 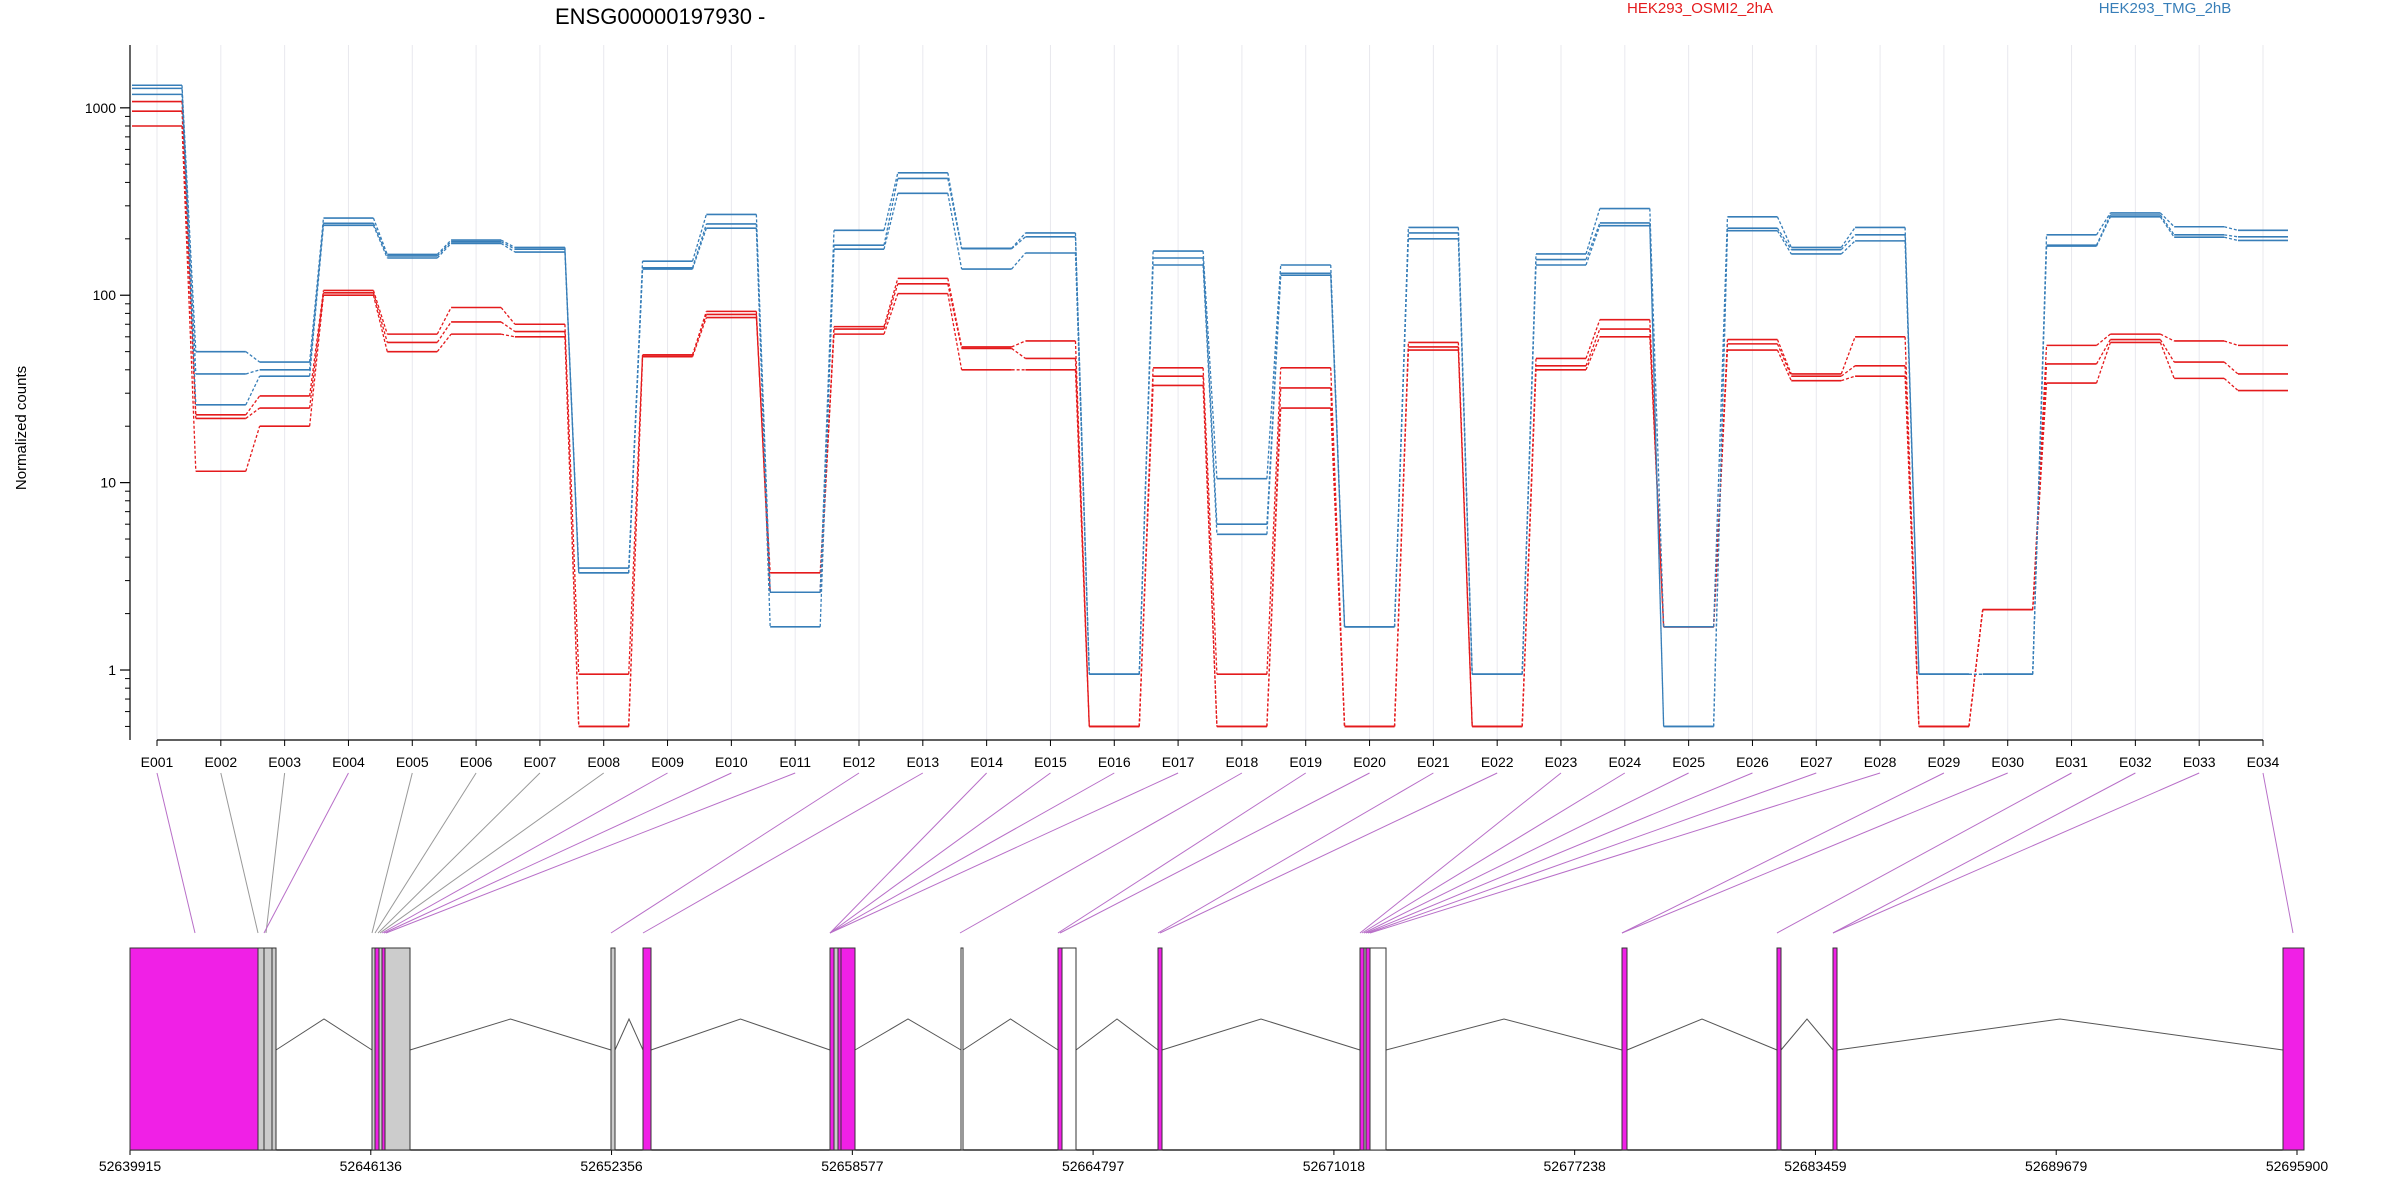 What do you see at coordinates (105, 295) in the screenshot?
I see `y-tick-label-100: 100` at bounding box center [105, 295].